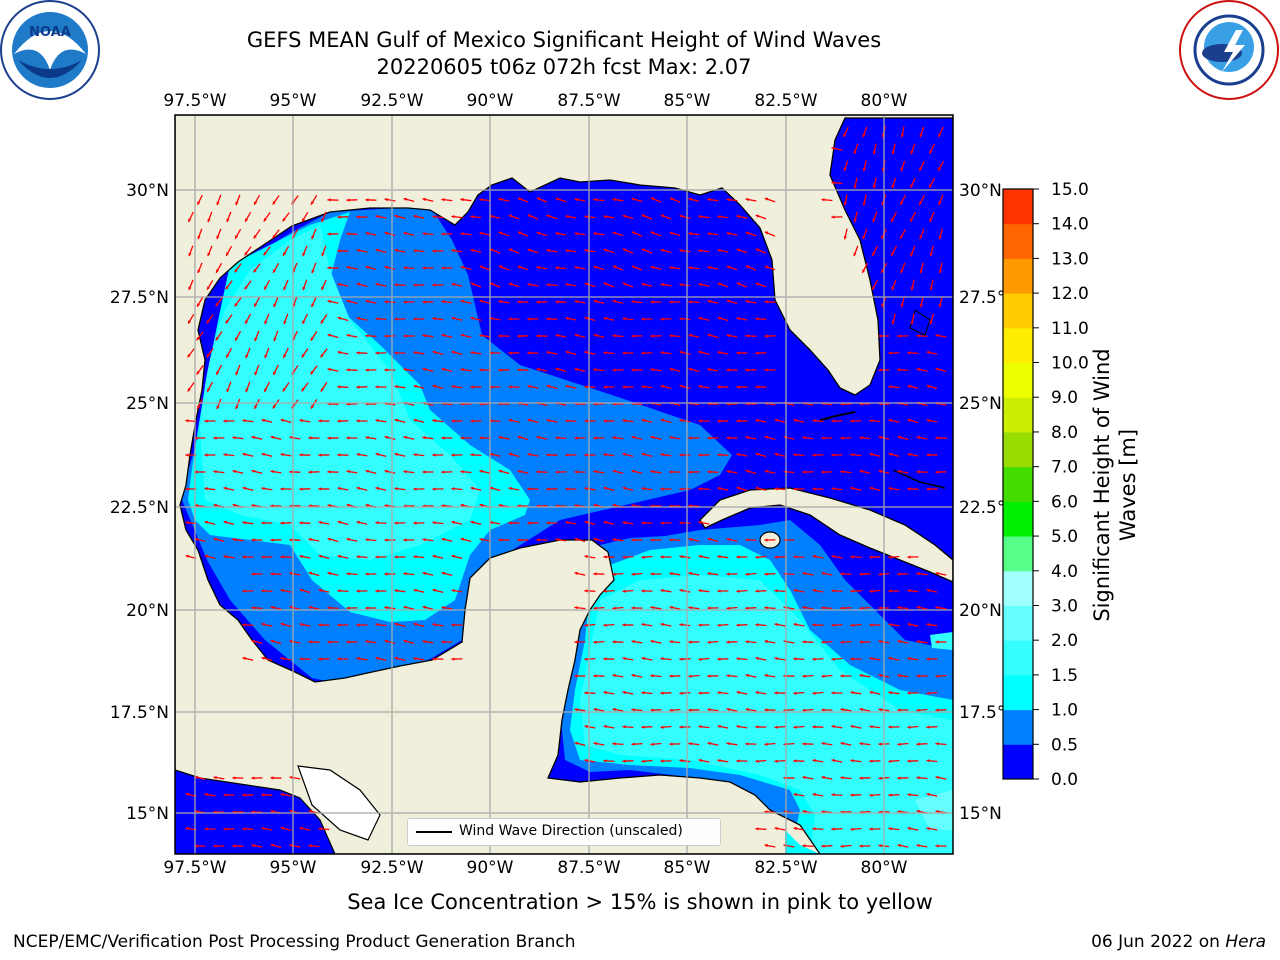 This screenshot has height=960, width=1280. What do you see at coordinates (1018, 484) in the screenshot?
I see `colorbar` at bounding box center [1018, 484].